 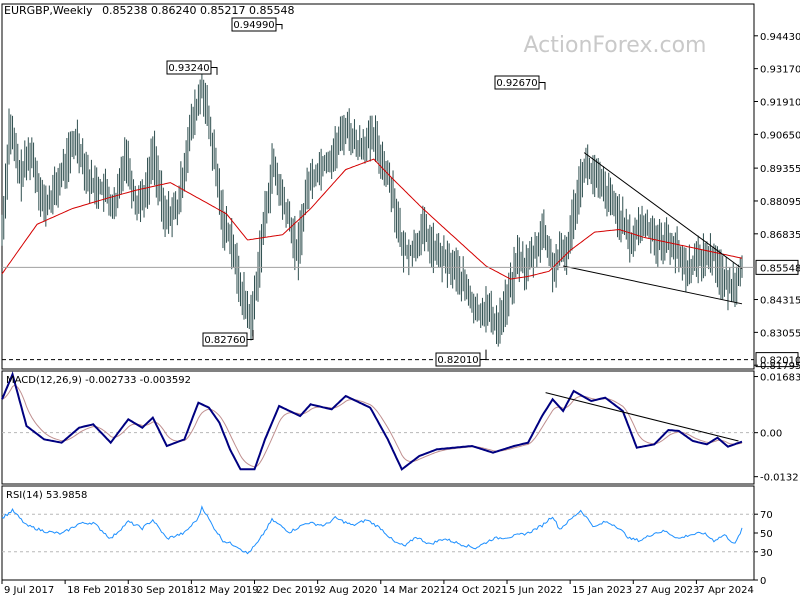 What do you see at coordinates (98, 380) in the screenshot?
I see `macd-title: MACD(12,26,9) -0.002733 -0.003592` at bounding box center [98, 380].